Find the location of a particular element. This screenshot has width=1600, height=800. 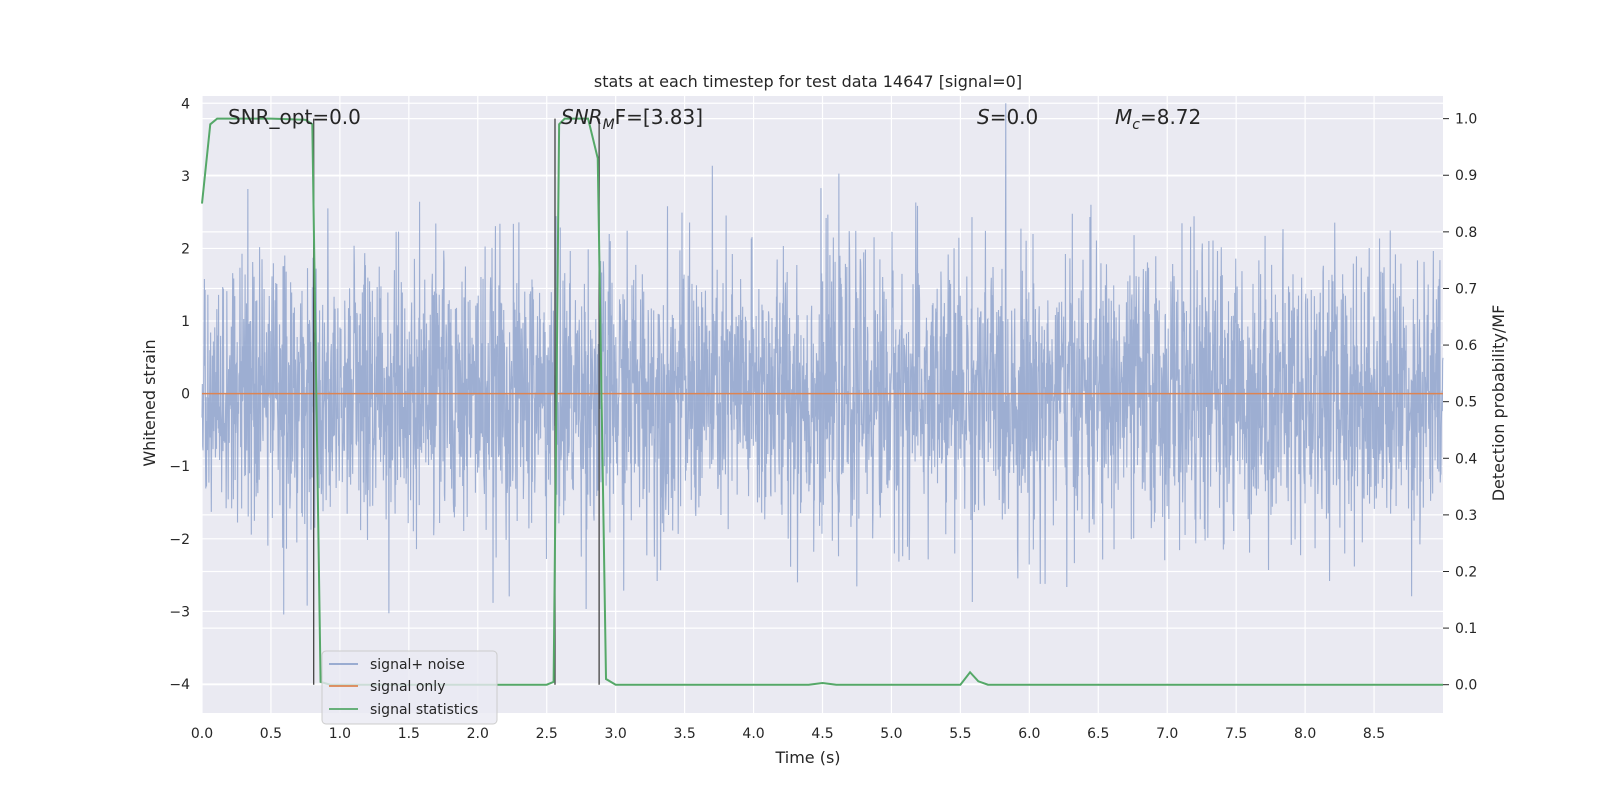

x-tick-label: 5.0 is located at coordinates (891, 734).